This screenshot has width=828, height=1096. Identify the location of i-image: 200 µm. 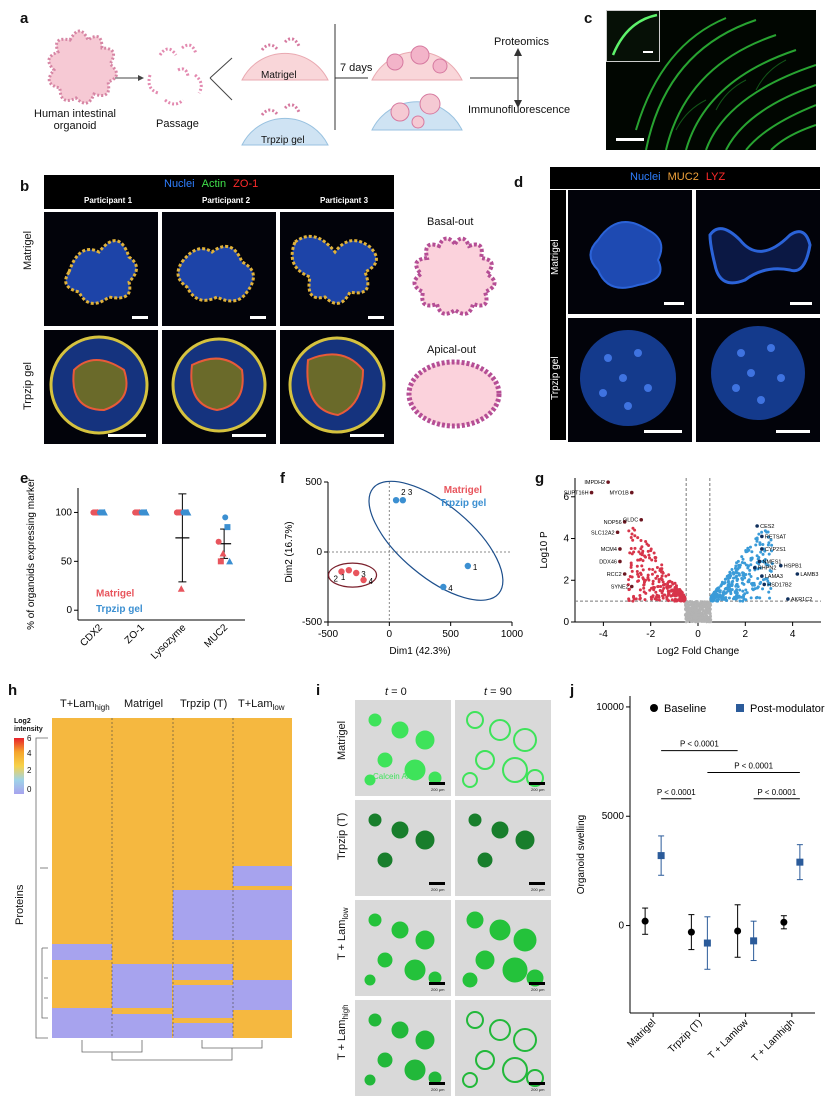
(503, 848).